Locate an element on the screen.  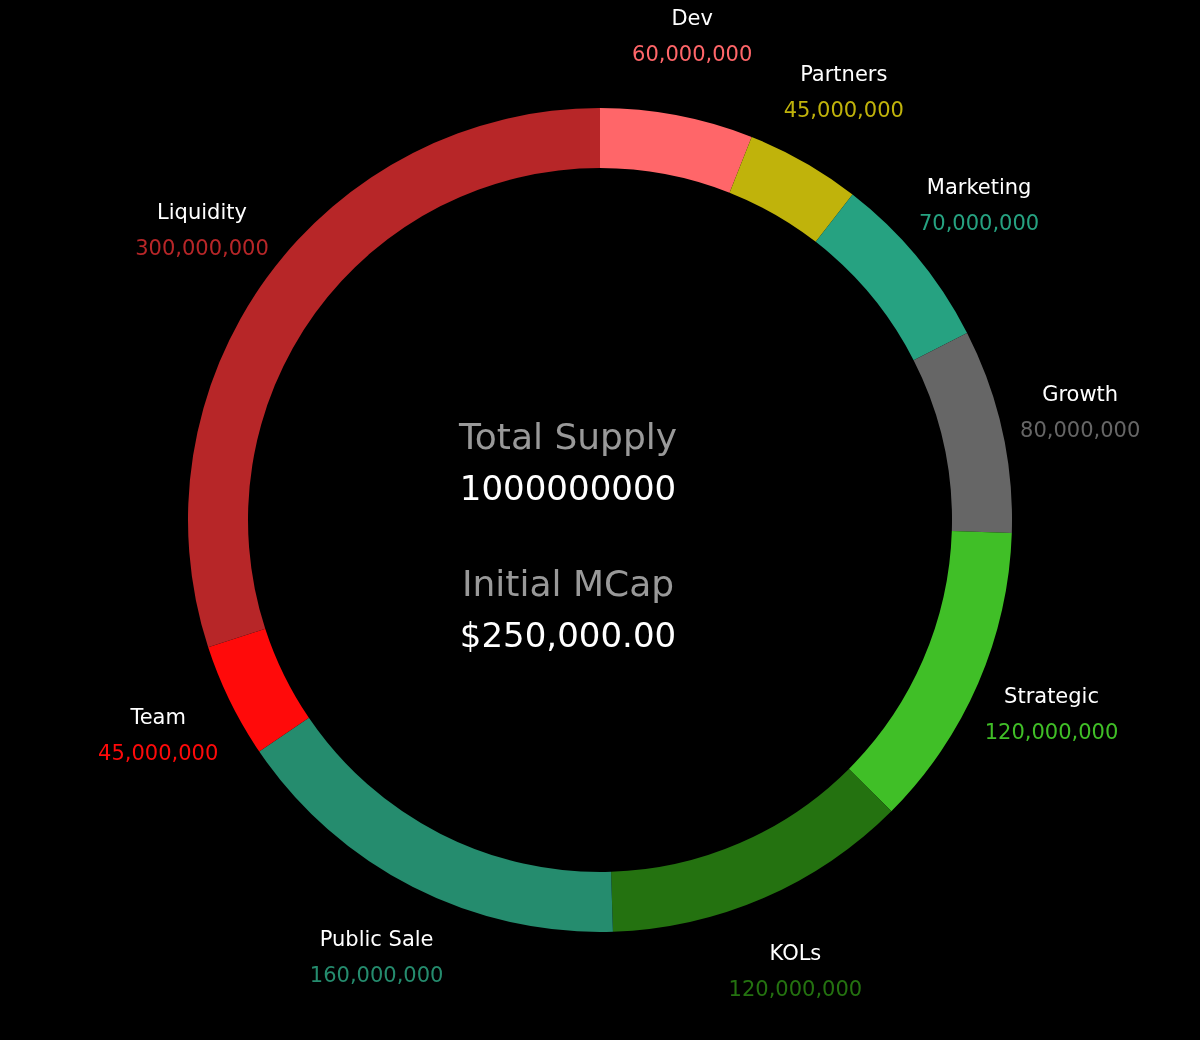
slice-label: Dev is located at coordinates (692, 17).